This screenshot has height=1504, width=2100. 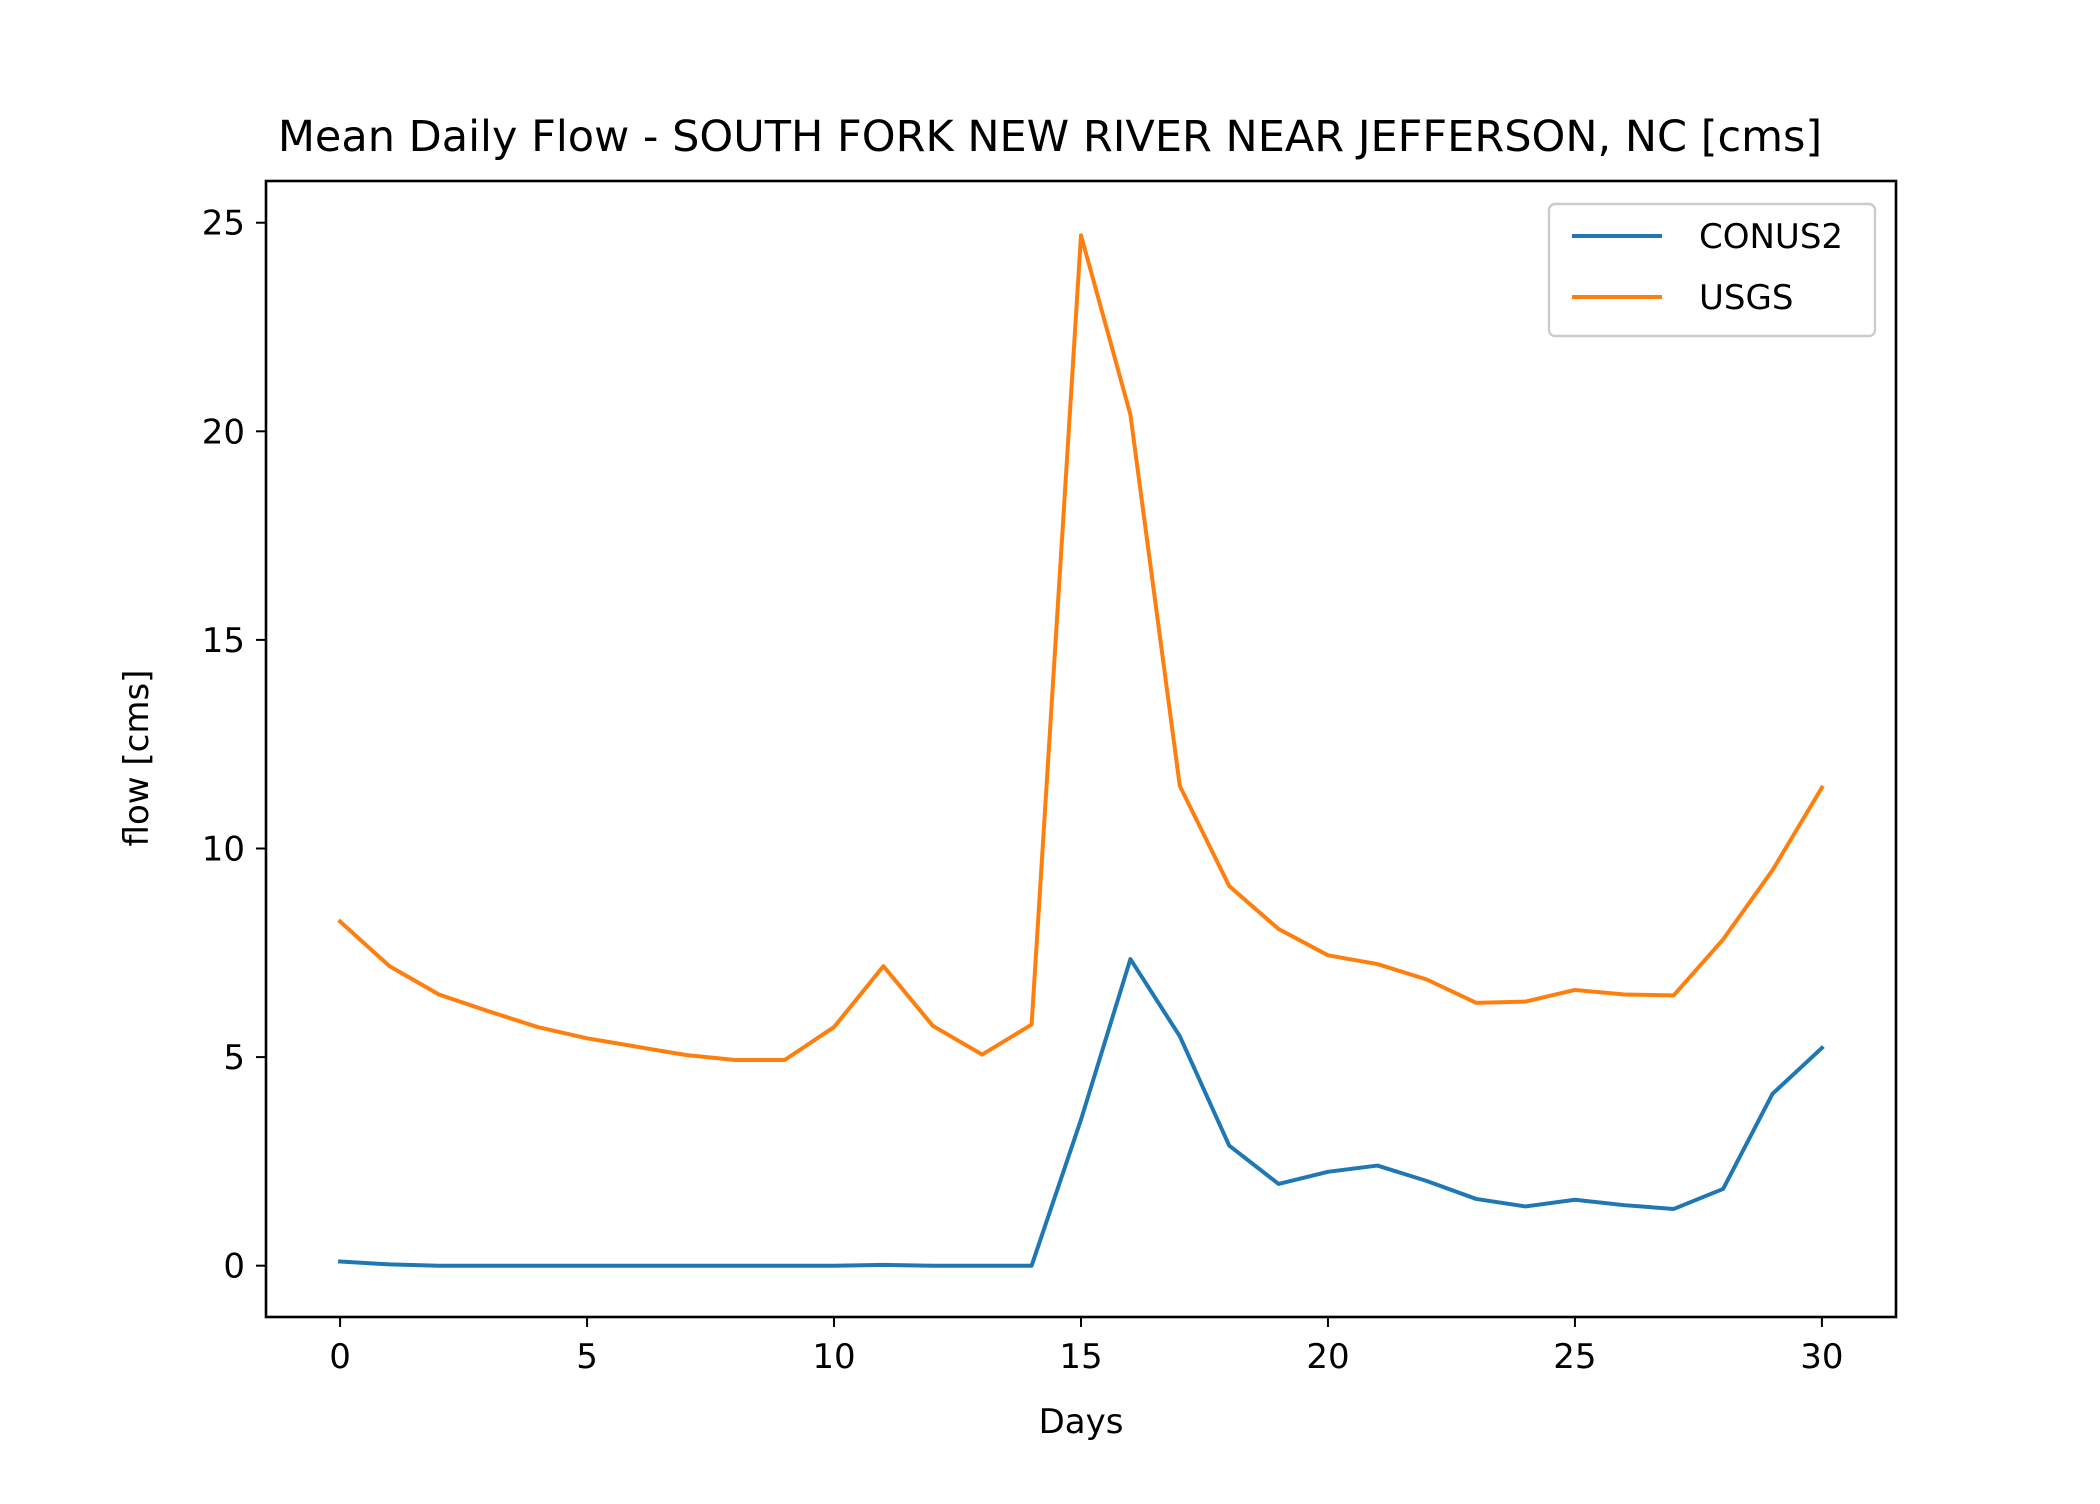 I want to click on series-line-conus2, so click(x=1081, y=1112).